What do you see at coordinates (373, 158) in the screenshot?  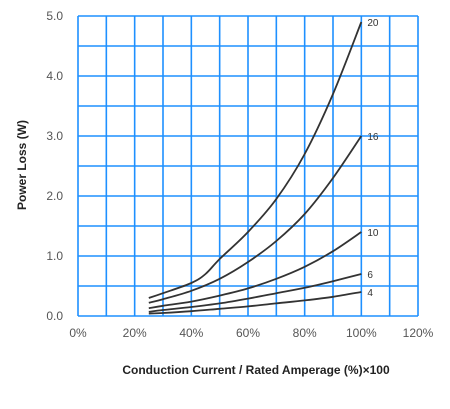 I see `series-labels: 20 16 10 6 4` at bounding box center [373, 158].